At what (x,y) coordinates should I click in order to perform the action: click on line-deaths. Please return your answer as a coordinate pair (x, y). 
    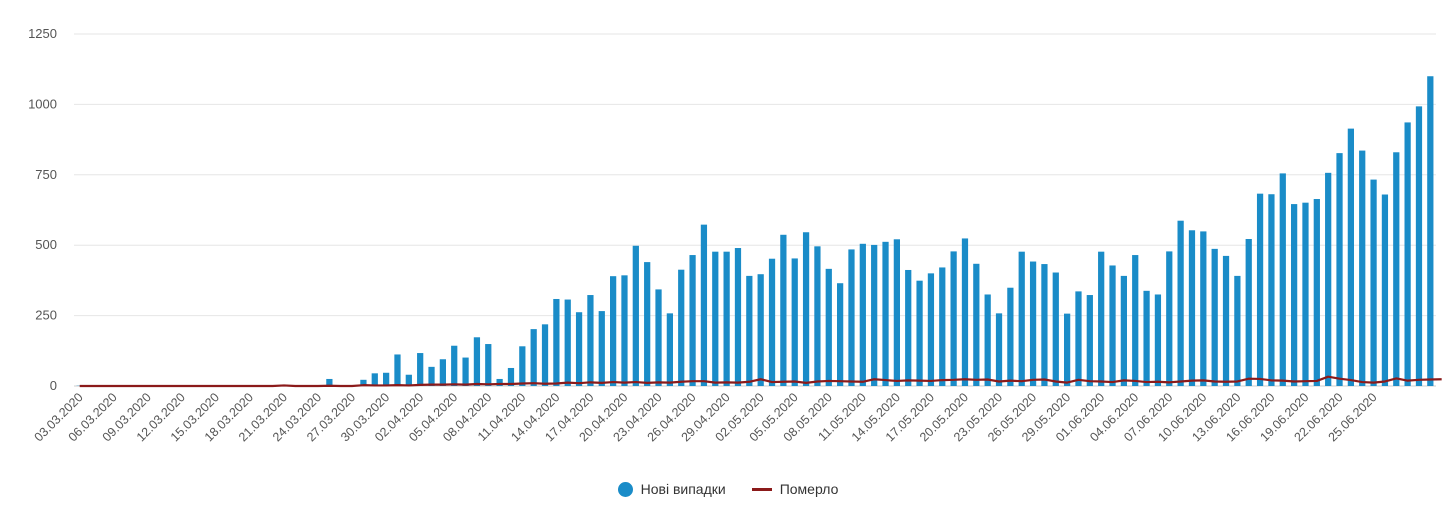
    Looking at the image, I should click on (760, 381).